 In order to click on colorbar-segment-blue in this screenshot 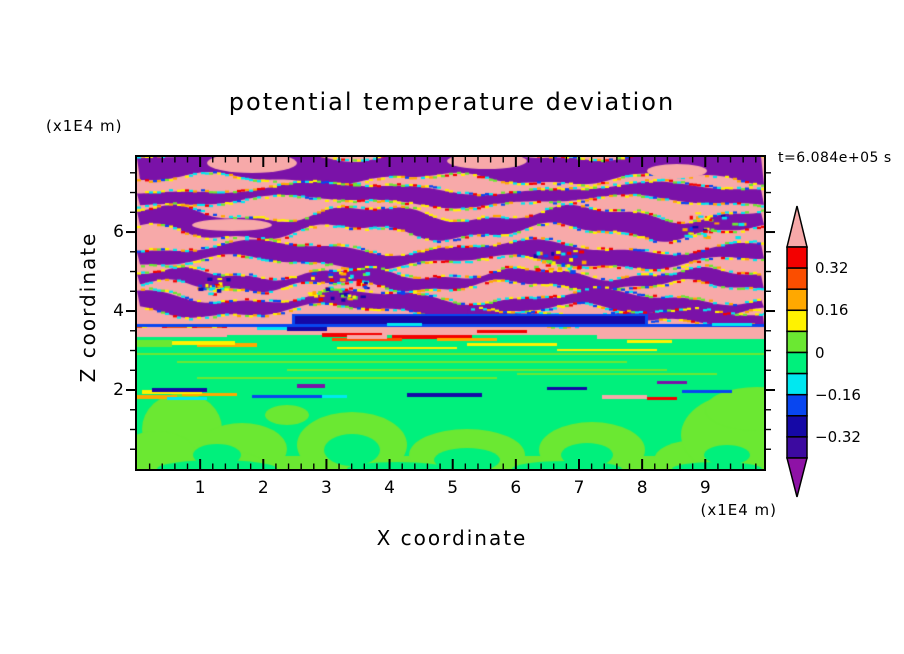, I will do `click(797, 405)`.